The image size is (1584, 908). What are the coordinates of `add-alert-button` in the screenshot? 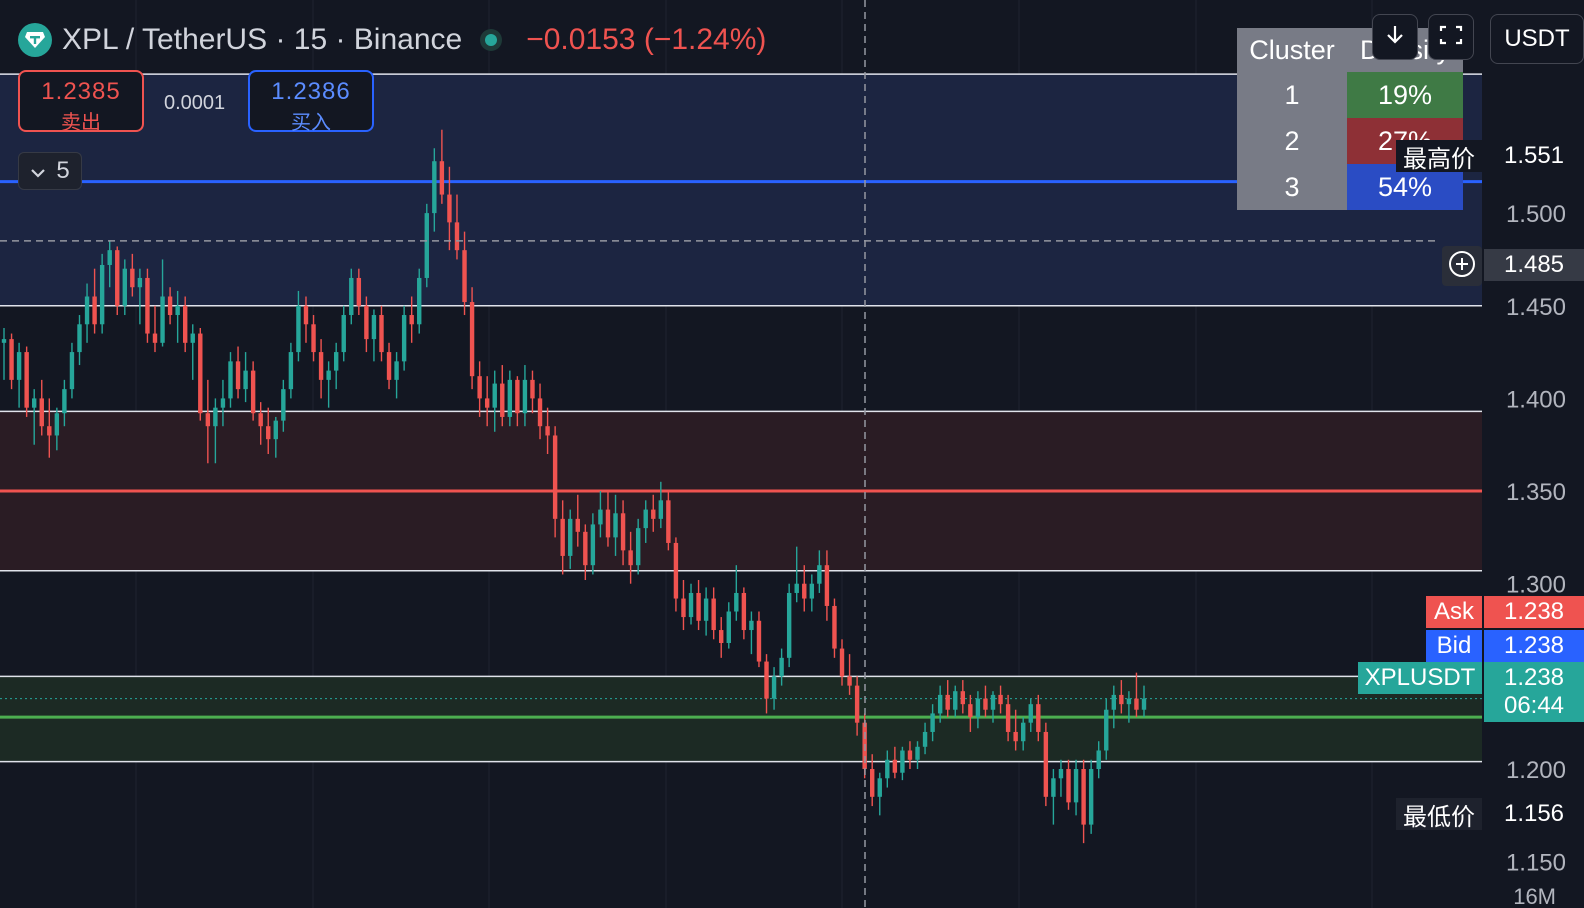 It's located at (1462, 266).